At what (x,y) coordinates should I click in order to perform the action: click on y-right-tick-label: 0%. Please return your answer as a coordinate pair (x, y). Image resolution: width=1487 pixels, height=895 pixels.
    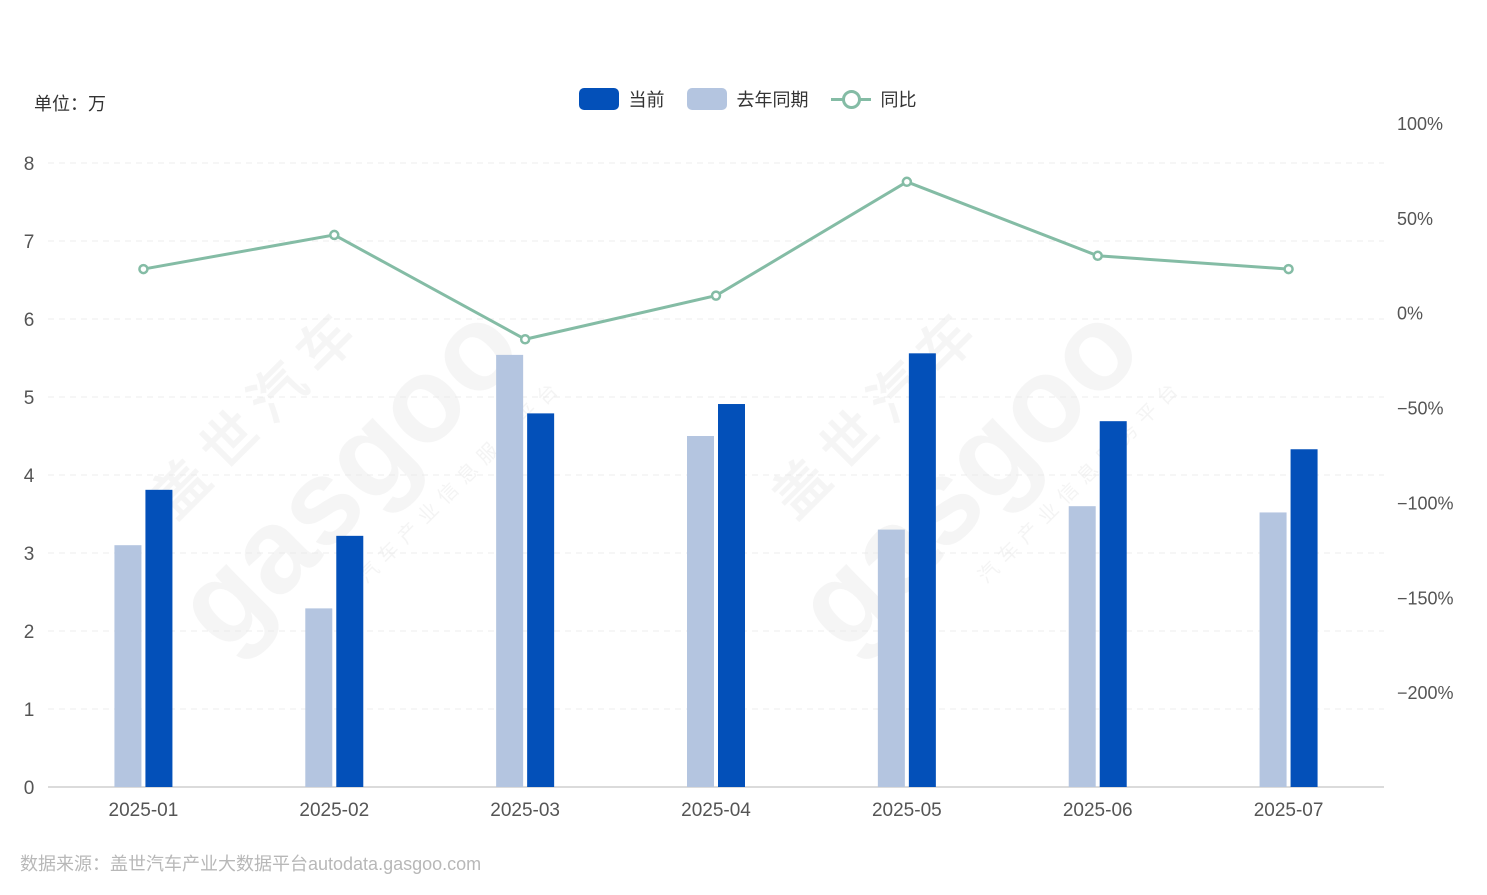
    Looking at the image, I should click on (1410, 314).